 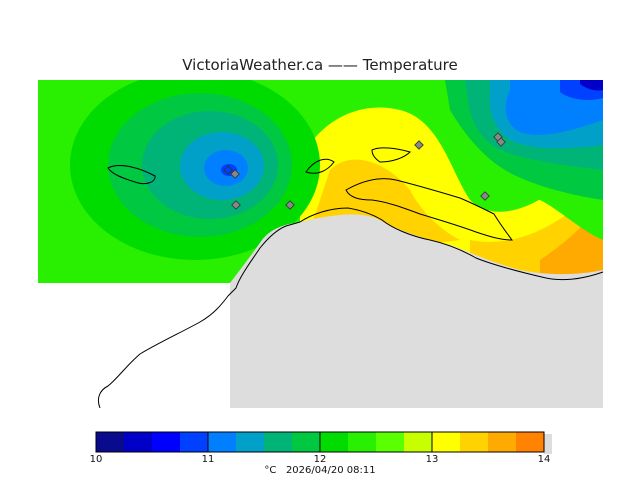 I want to click on datetime-label: 2026/04/20 08:11, so click(x=330, y=470).